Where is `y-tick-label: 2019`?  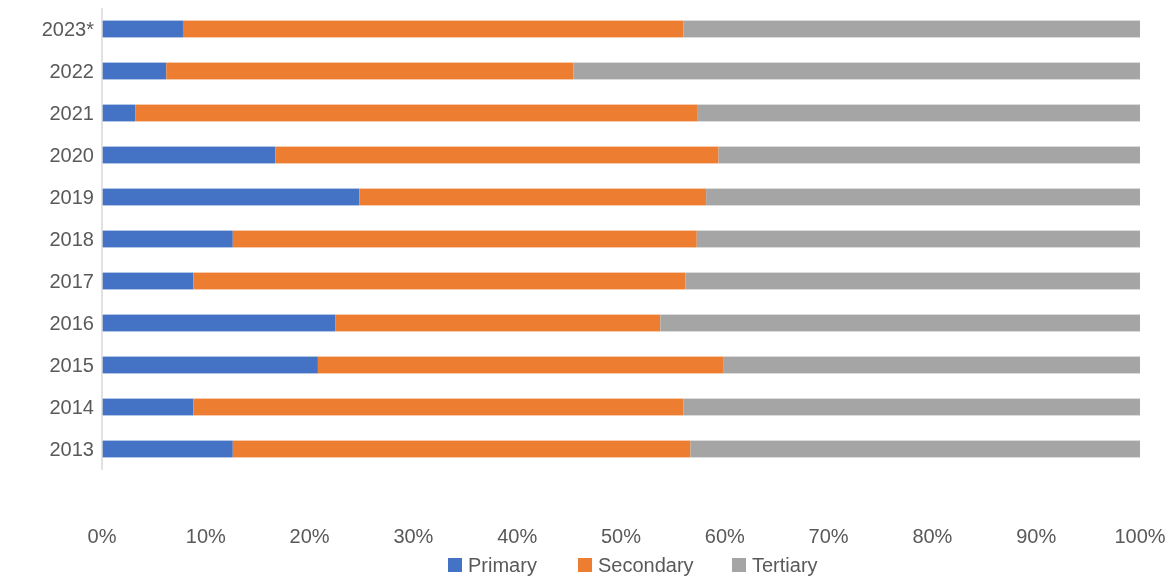
y-tick-label: 2019 is located at coordinates (71, 197).